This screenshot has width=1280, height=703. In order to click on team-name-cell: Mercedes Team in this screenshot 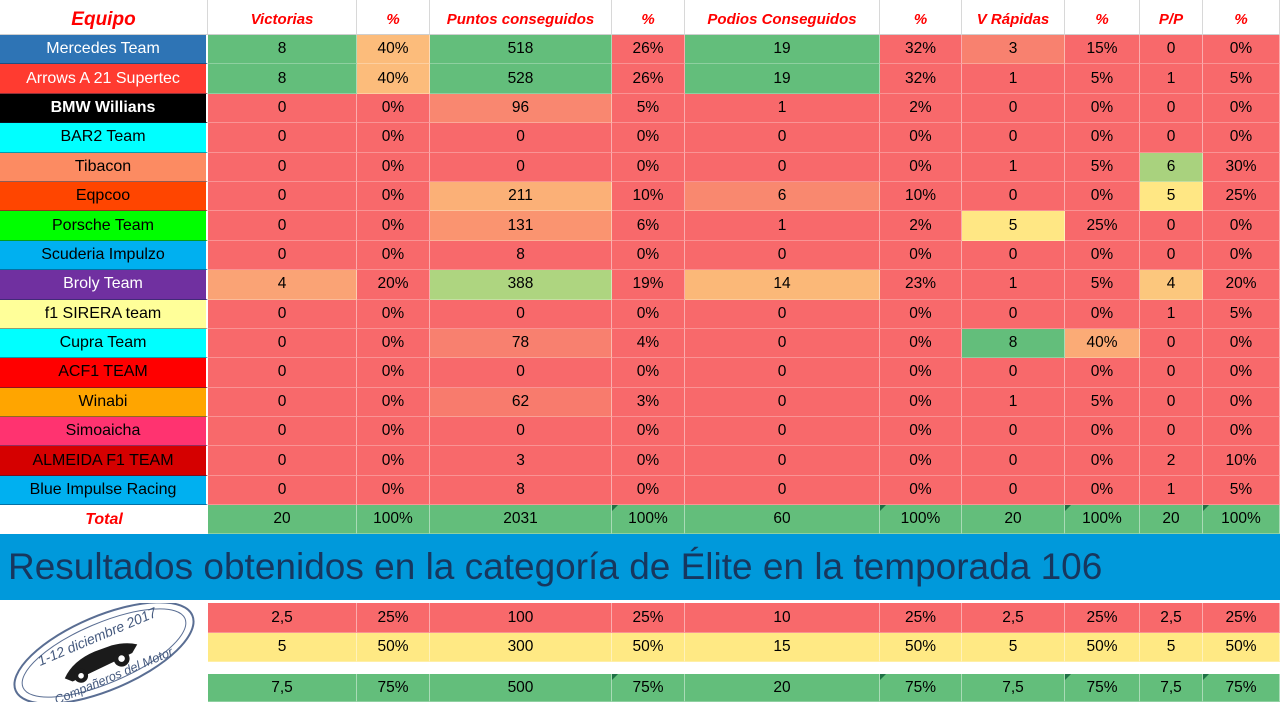, I will do `click(104, 50)`.